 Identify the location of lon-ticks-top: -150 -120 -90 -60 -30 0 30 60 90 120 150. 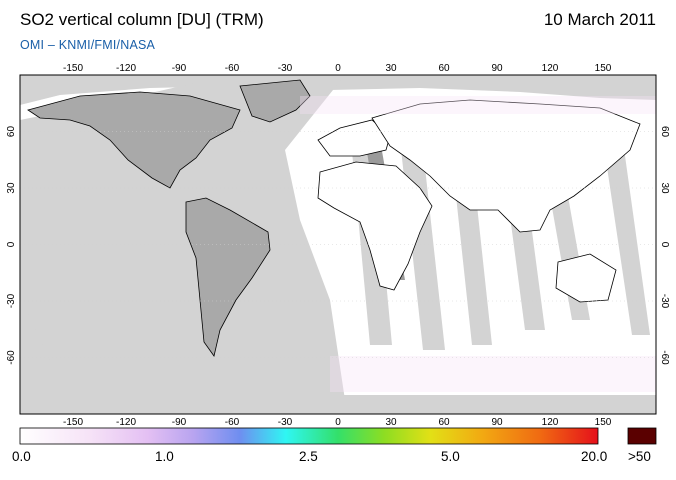
(337, 68).